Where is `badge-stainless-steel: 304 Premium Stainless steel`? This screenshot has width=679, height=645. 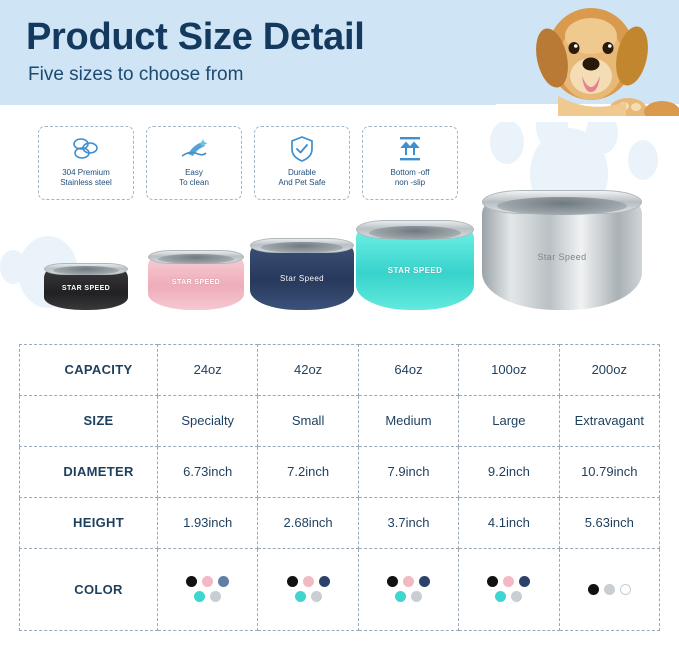
badge-stainless-steel: 304 Premium Stainless steel is located at coordinates (86, 163).